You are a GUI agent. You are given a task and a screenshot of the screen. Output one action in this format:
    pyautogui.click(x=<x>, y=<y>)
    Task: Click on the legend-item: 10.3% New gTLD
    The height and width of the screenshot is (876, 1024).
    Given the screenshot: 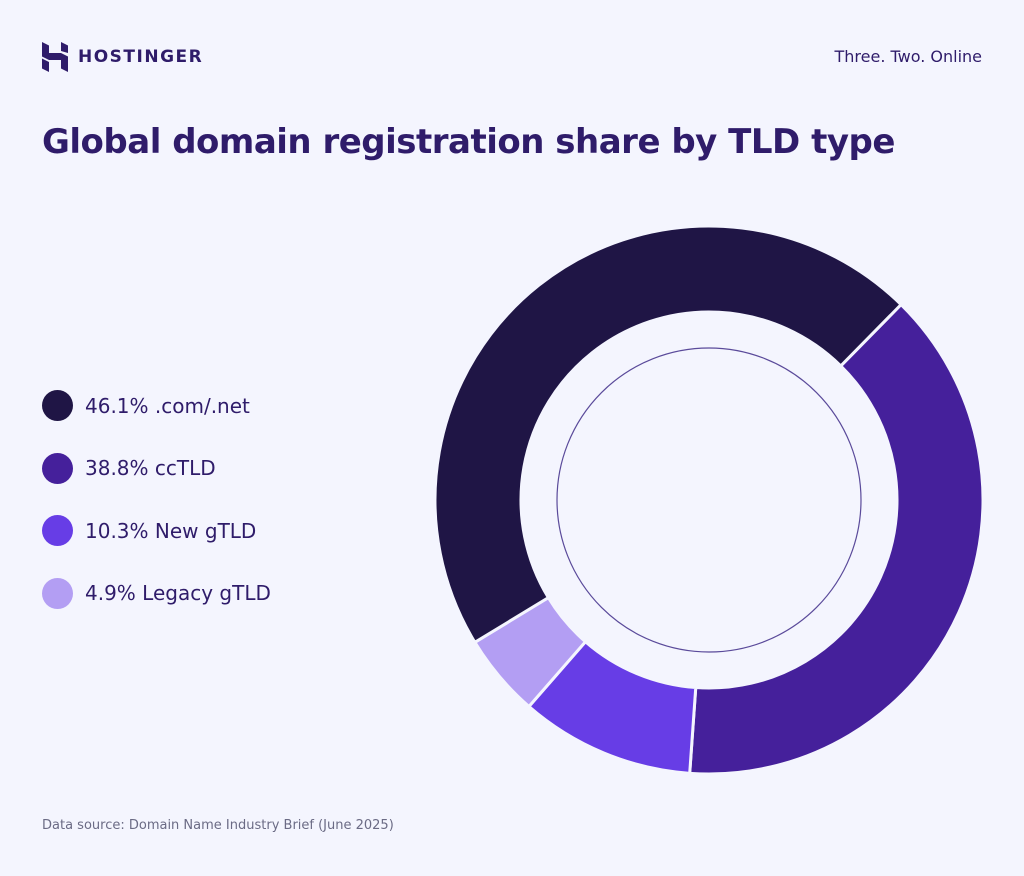 What is the action you would take?
    pyautogui.click(x=156, y=530)
    